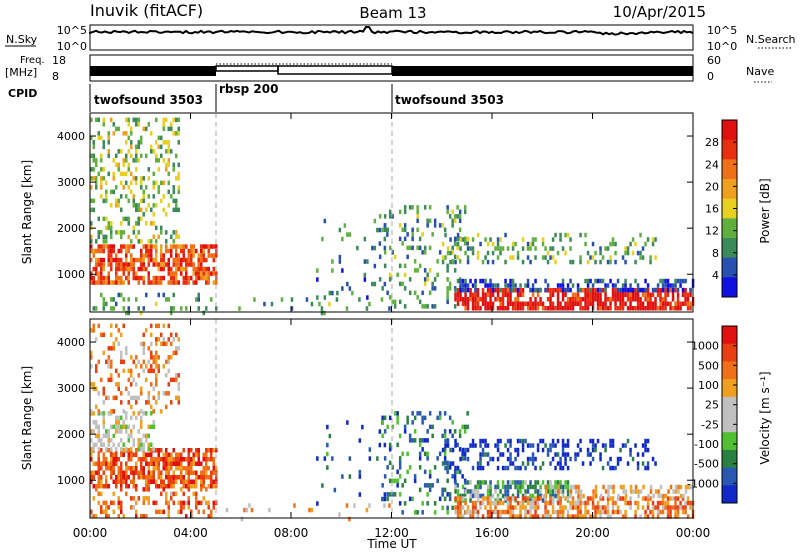 The width and height of the screenshot is (800, 554). Describe the element at coordinates (729, 476) in the screenshot. I see `colorbar-swatch` at that location.